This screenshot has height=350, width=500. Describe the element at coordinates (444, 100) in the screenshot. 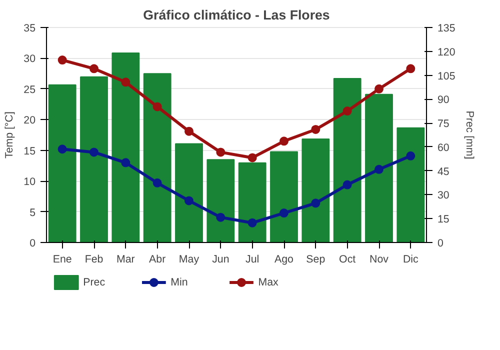

I see `y2-tick-label: 90` at that location.